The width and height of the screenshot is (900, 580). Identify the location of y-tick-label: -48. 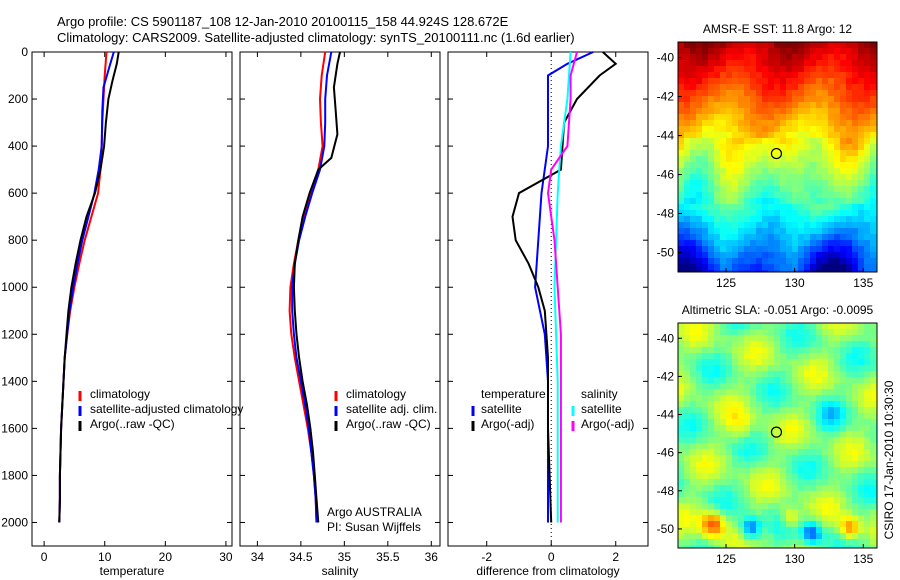
(666, 214).